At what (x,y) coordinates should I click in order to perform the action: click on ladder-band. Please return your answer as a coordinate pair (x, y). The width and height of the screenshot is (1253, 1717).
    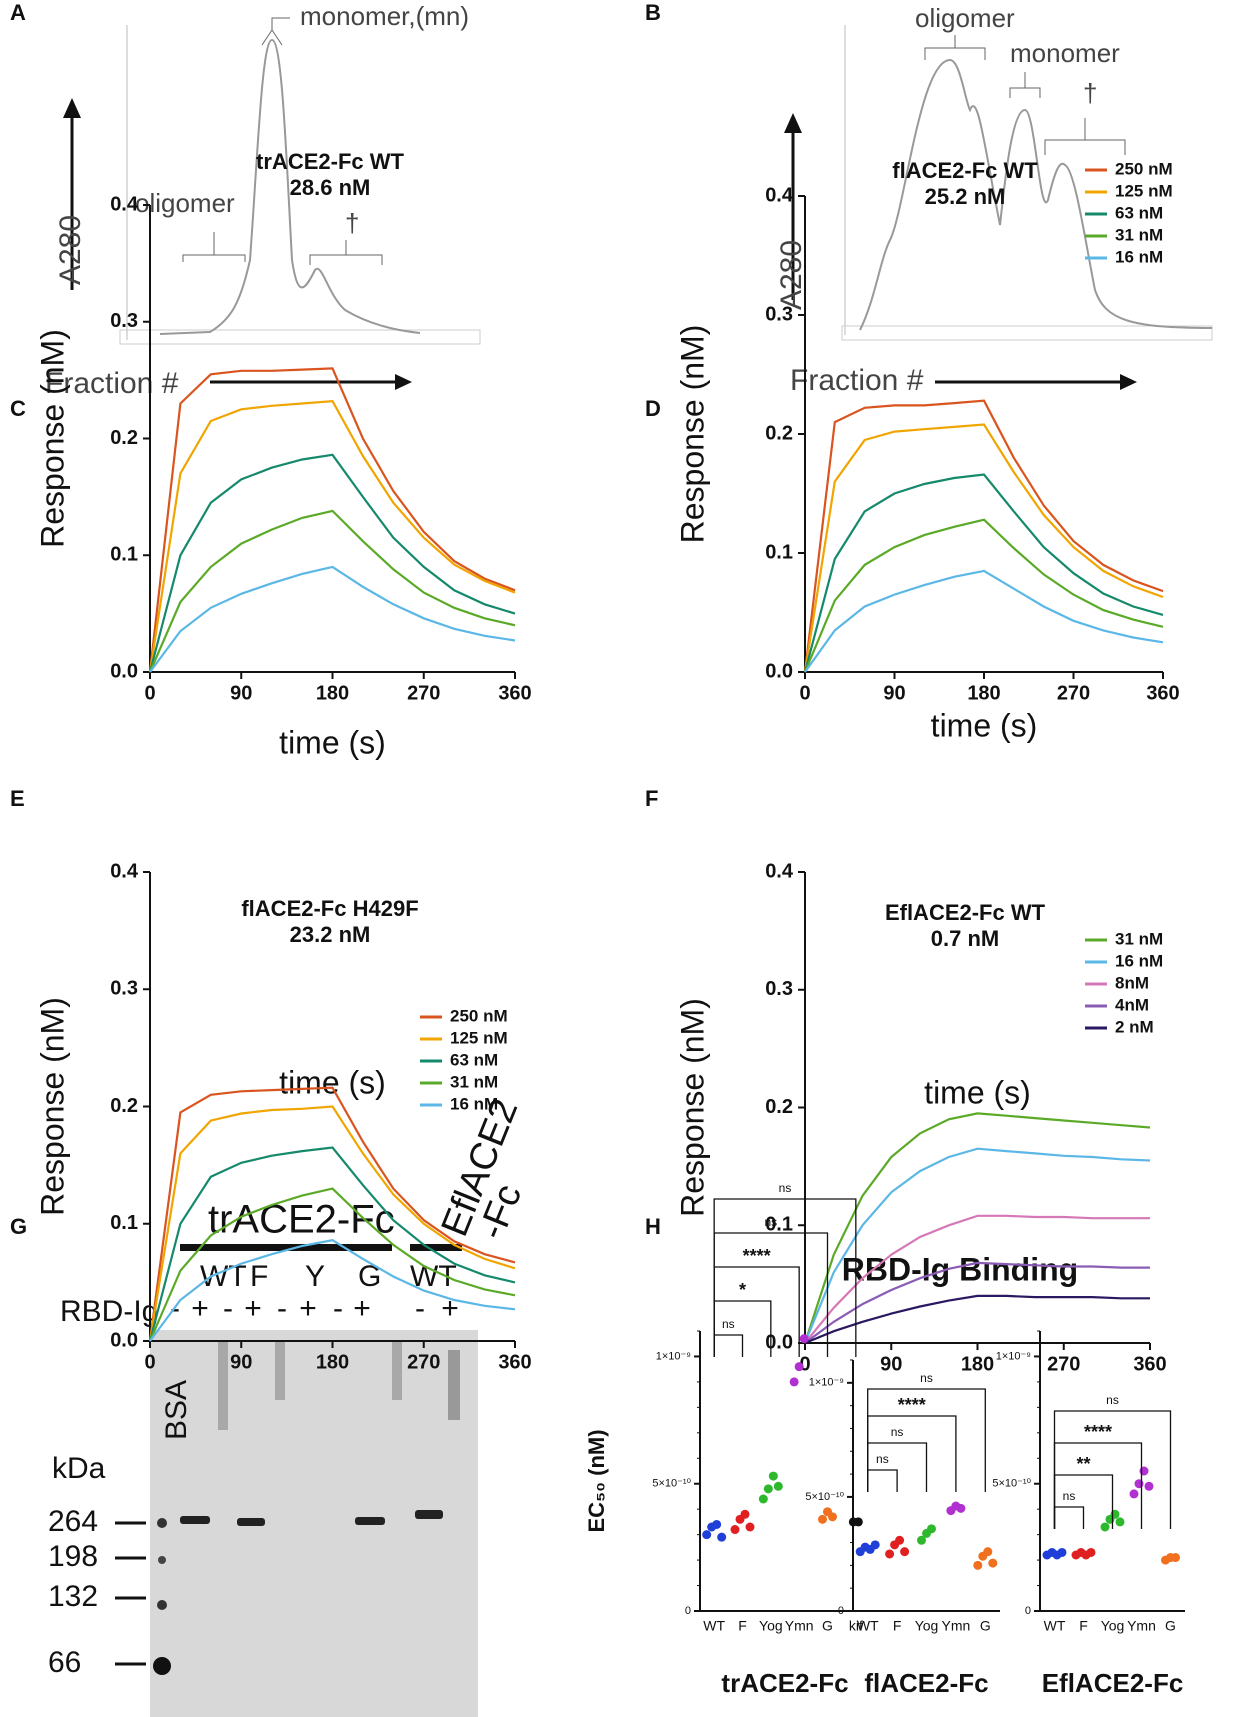
    Looking at the image, I should click on (162, 1605).